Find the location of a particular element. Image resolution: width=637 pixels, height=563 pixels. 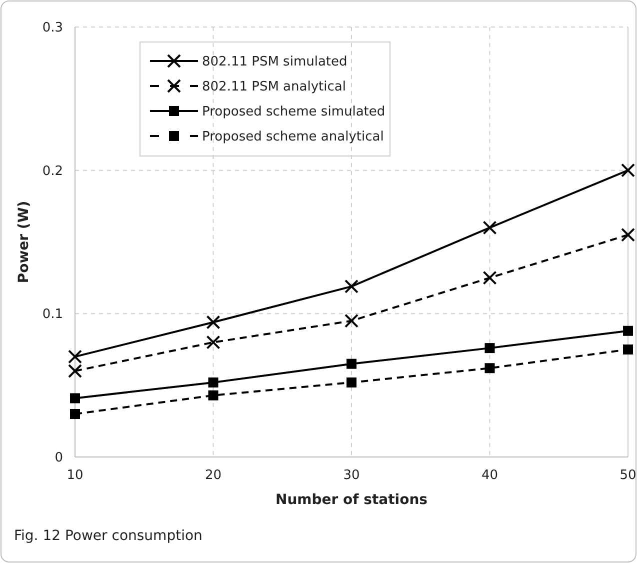

x-tick-label: 30 is located at coordinates (351, 475).